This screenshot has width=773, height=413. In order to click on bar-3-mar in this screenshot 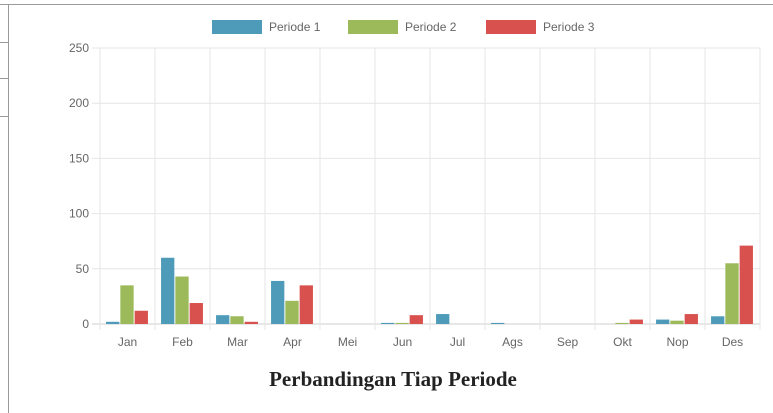, I will do `click(251, 322)`.